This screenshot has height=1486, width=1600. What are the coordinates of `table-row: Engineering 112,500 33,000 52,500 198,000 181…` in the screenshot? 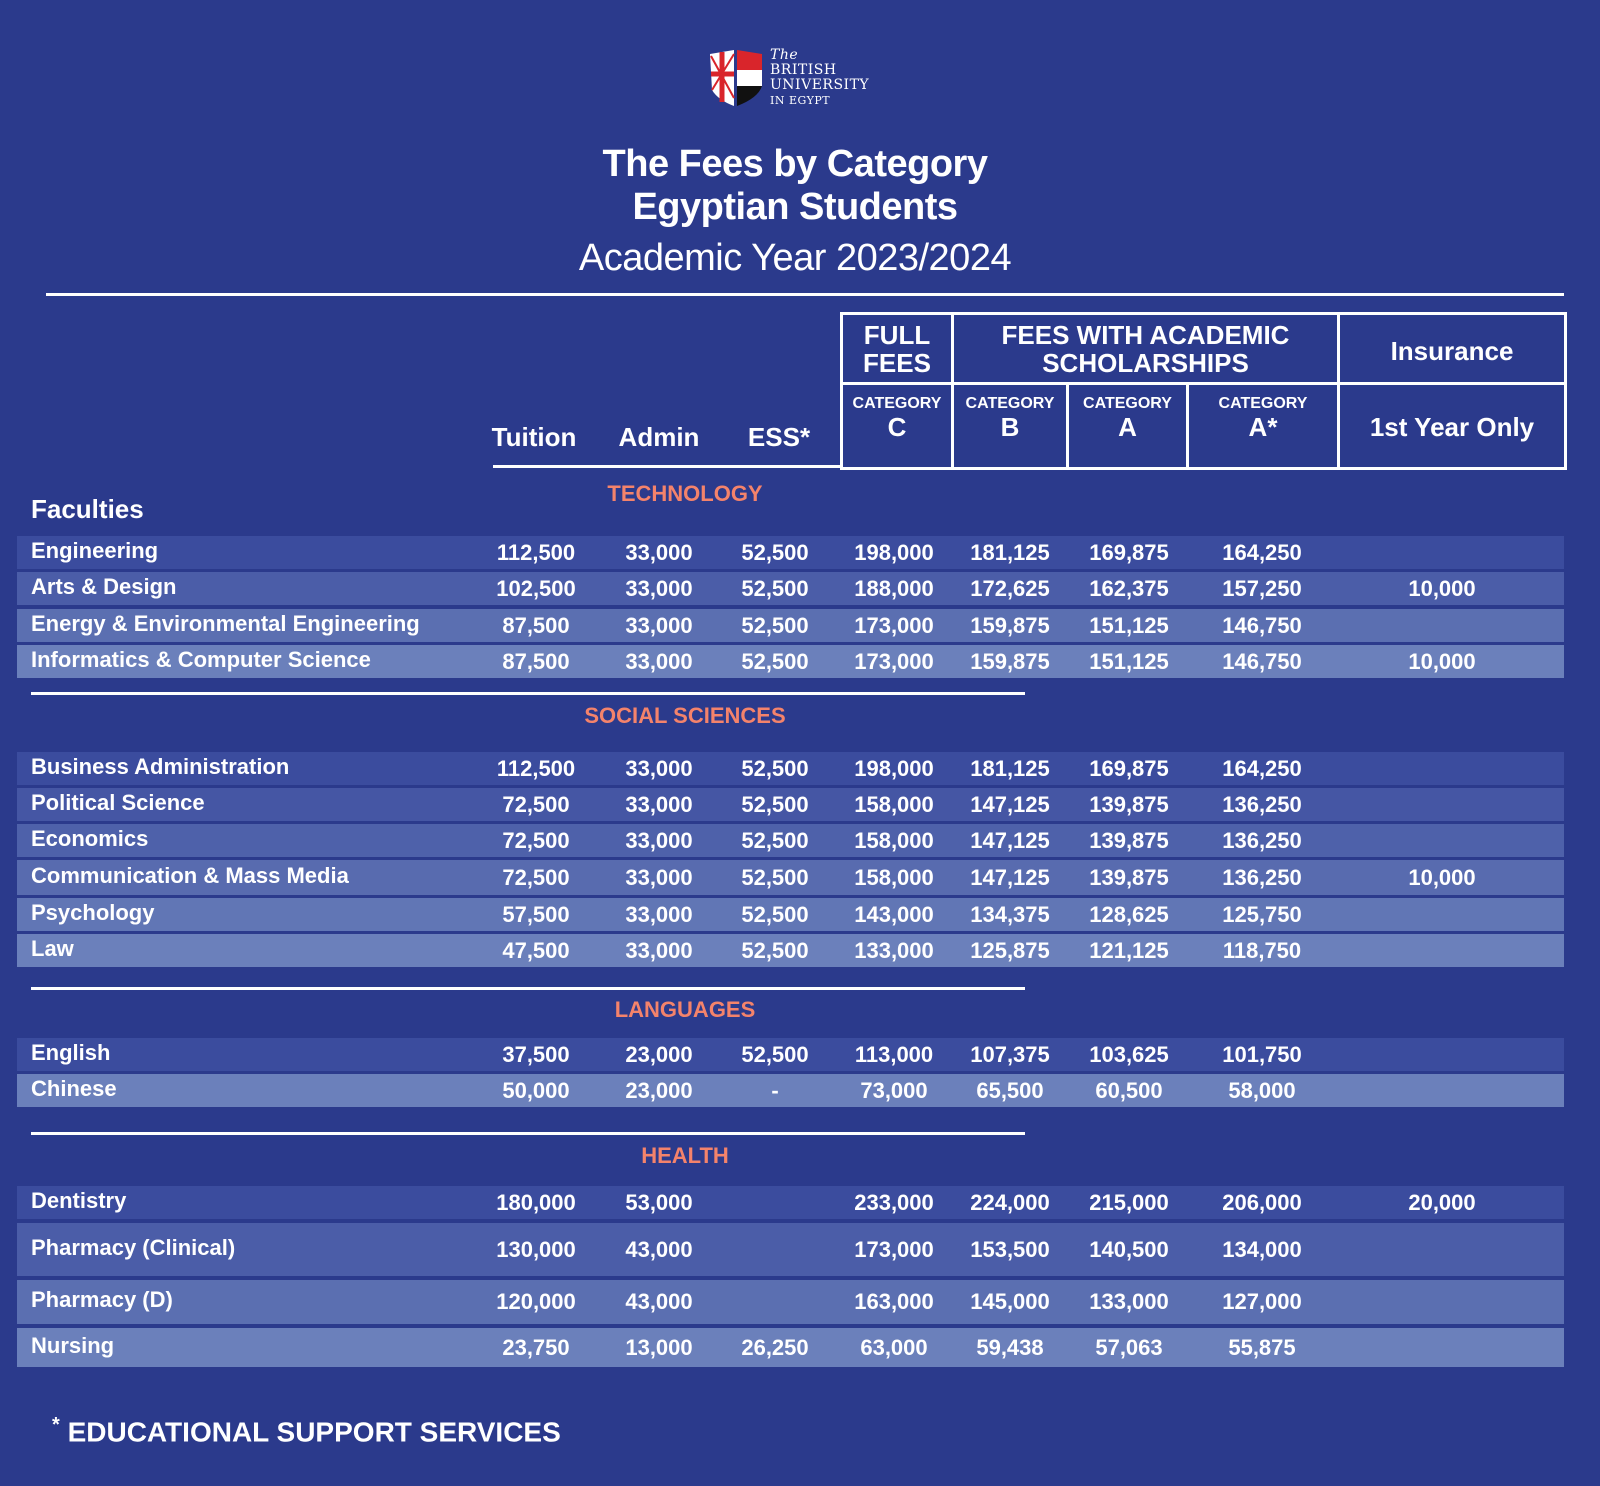 It's located at (790, 552).